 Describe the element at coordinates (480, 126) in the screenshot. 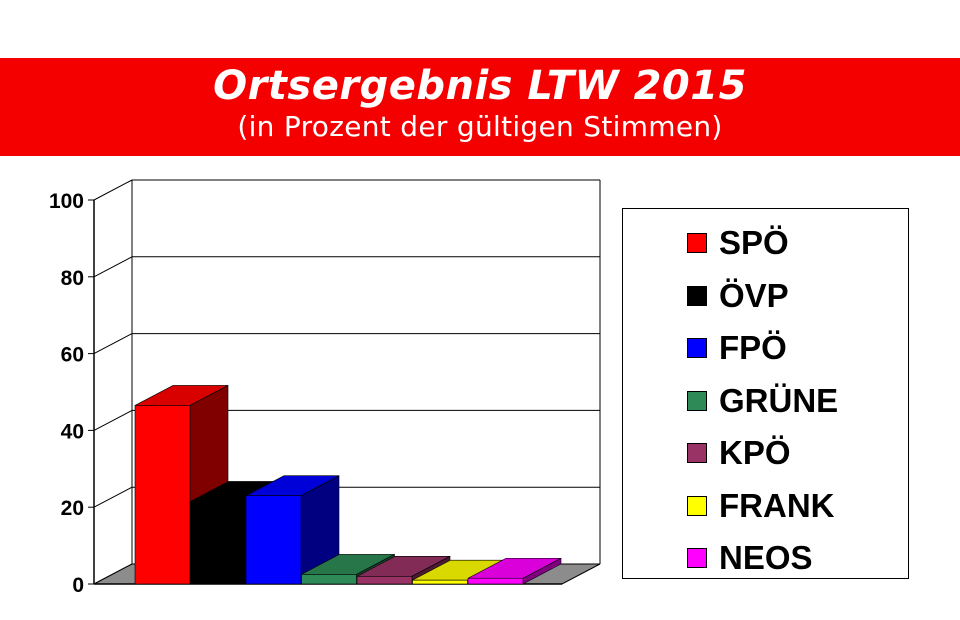

I see `chart-subtitle: (in Prozent der gültigen Stimmen)` at that location.